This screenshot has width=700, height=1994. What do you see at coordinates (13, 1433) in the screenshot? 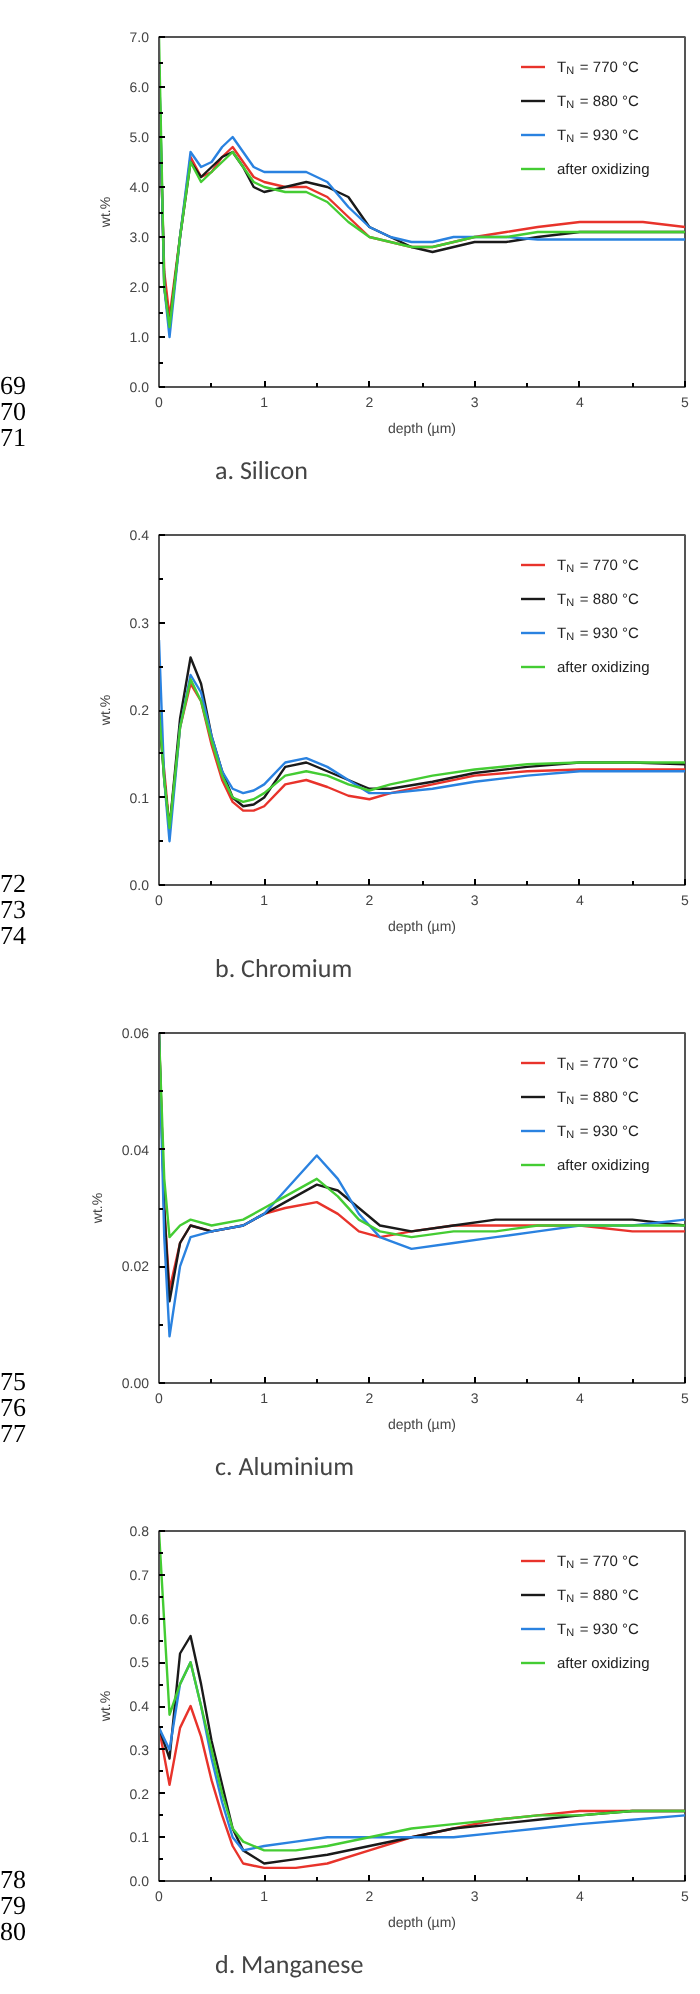
I see `text: 77` at bounding box center [13, 1433].